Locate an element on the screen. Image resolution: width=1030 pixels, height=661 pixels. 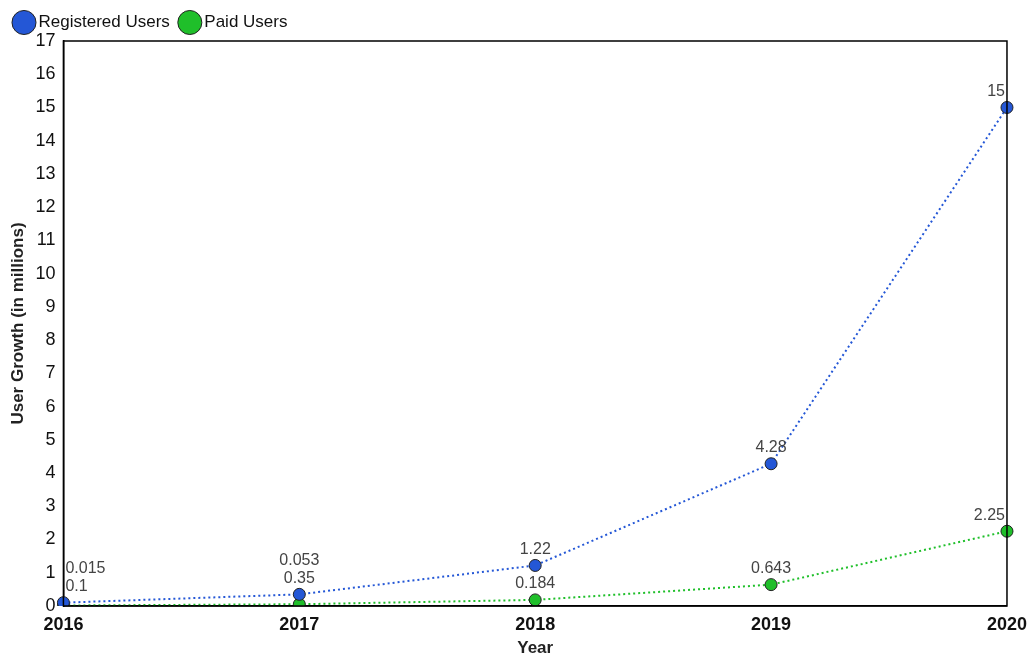
y-tick-label: 0 is located at coordinates (50, 604).